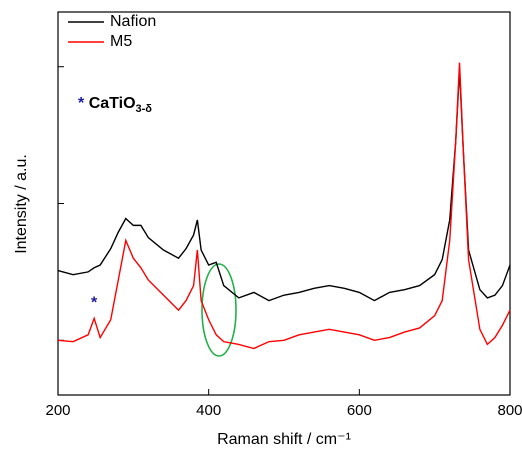 The image size is (522, 457). I want to click on x-axis-label: Raman shift / cm⁻¹, so click(284, 439).